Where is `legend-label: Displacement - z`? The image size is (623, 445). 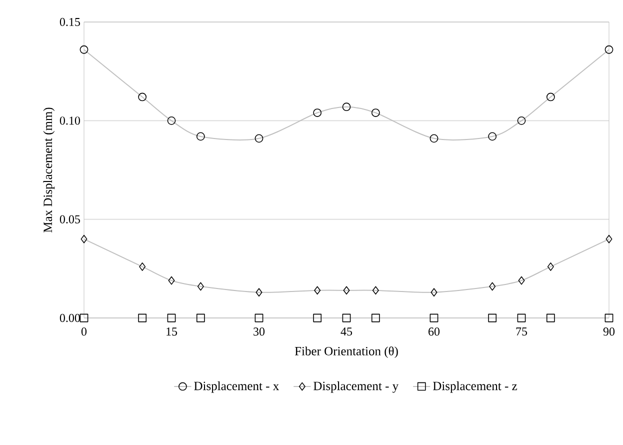 legend-label: Displacement - z is located at coordinates (475, 387).